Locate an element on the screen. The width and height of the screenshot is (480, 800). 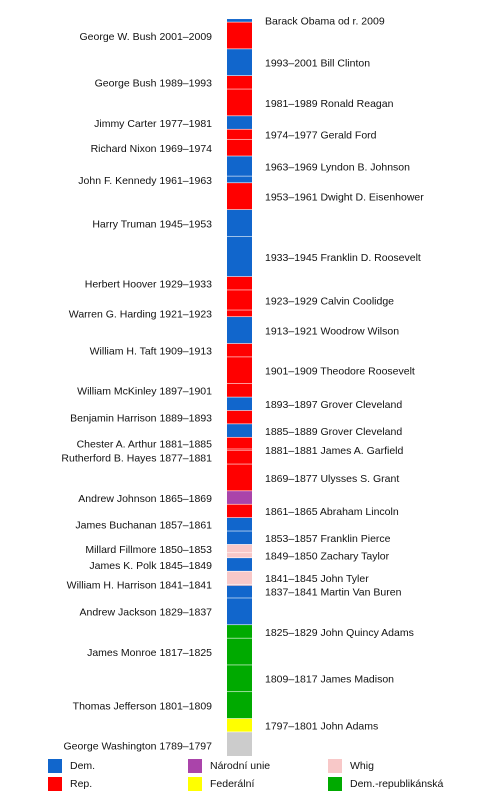
legend-item-dem: Dem. is located at coordinates (71, 766).